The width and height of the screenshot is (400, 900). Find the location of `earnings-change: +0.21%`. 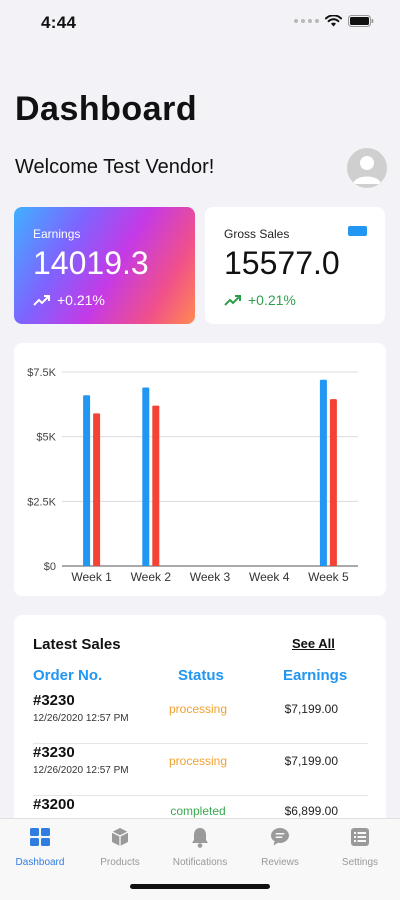

earnings-change: +0.21% is located at coordinates (81, 300).